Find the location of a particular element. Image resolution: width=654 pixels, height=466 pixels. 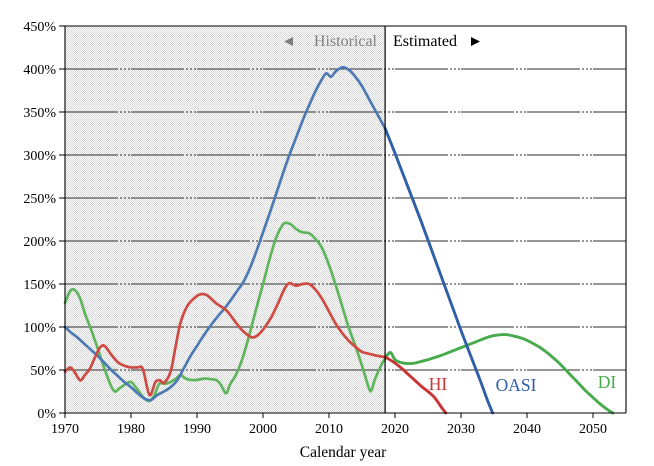

x-tick-label: 2000 is located at coordinates (263, 429).